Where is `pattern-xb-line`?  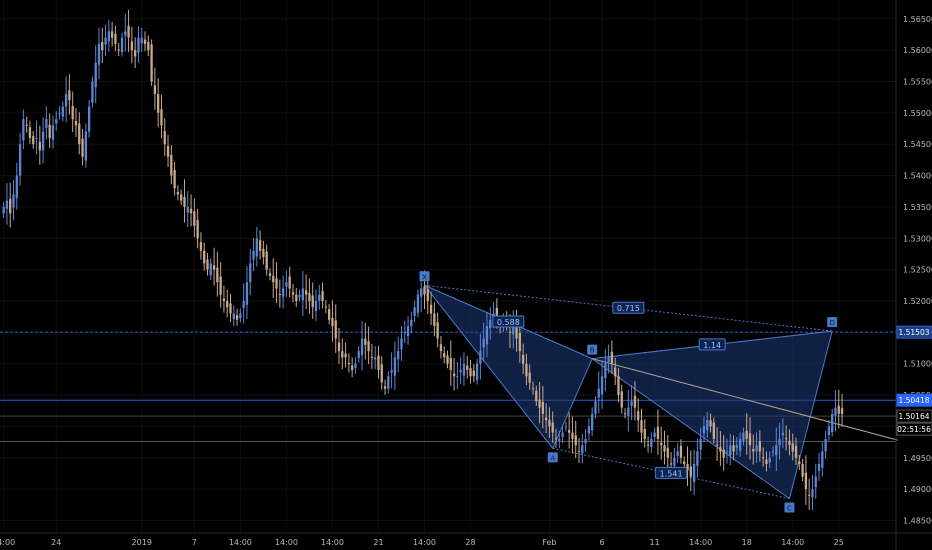
pattern-xb-line is located at coordinates (508, 322).